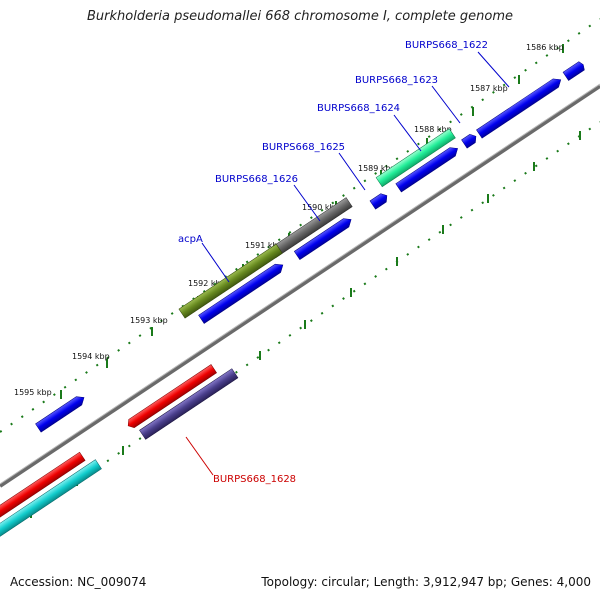  What do you see at coordinates (61, 413) in the screenshot?
I see `gene-feature-small-blue` at bounding box center [61, 413].